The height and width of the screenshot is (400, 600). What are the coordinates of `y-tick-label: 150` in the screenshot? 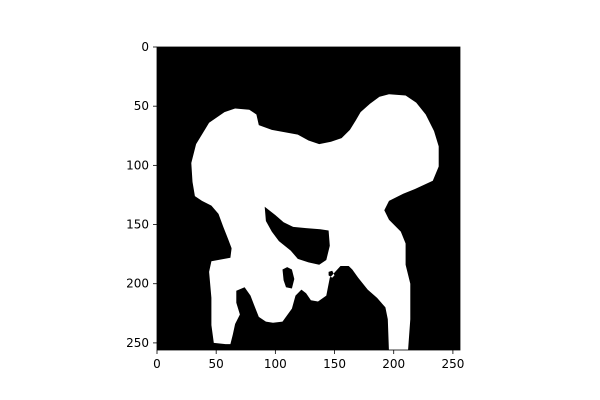 It's located at (137, 225).